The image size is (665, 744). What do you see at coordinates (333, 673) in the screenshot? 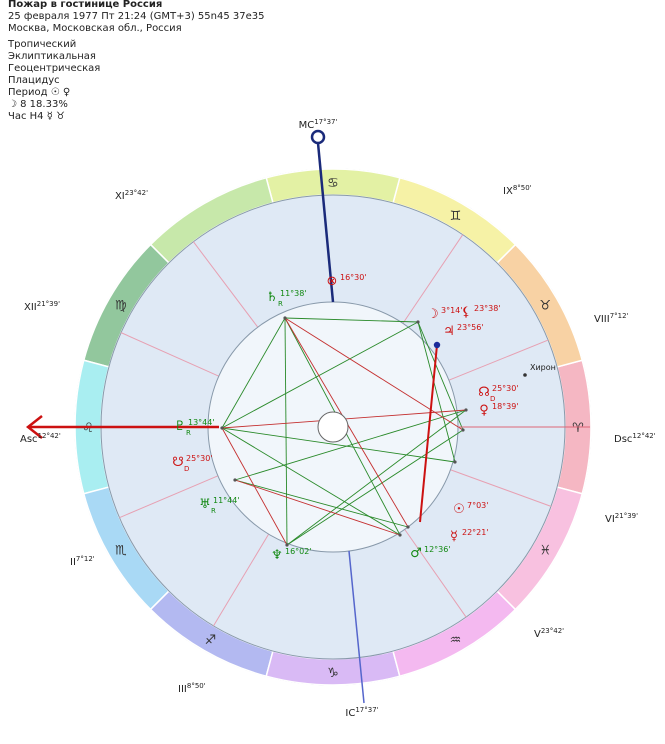
I see `zodiac-sign: ♑` at bounding box center [333, 673].